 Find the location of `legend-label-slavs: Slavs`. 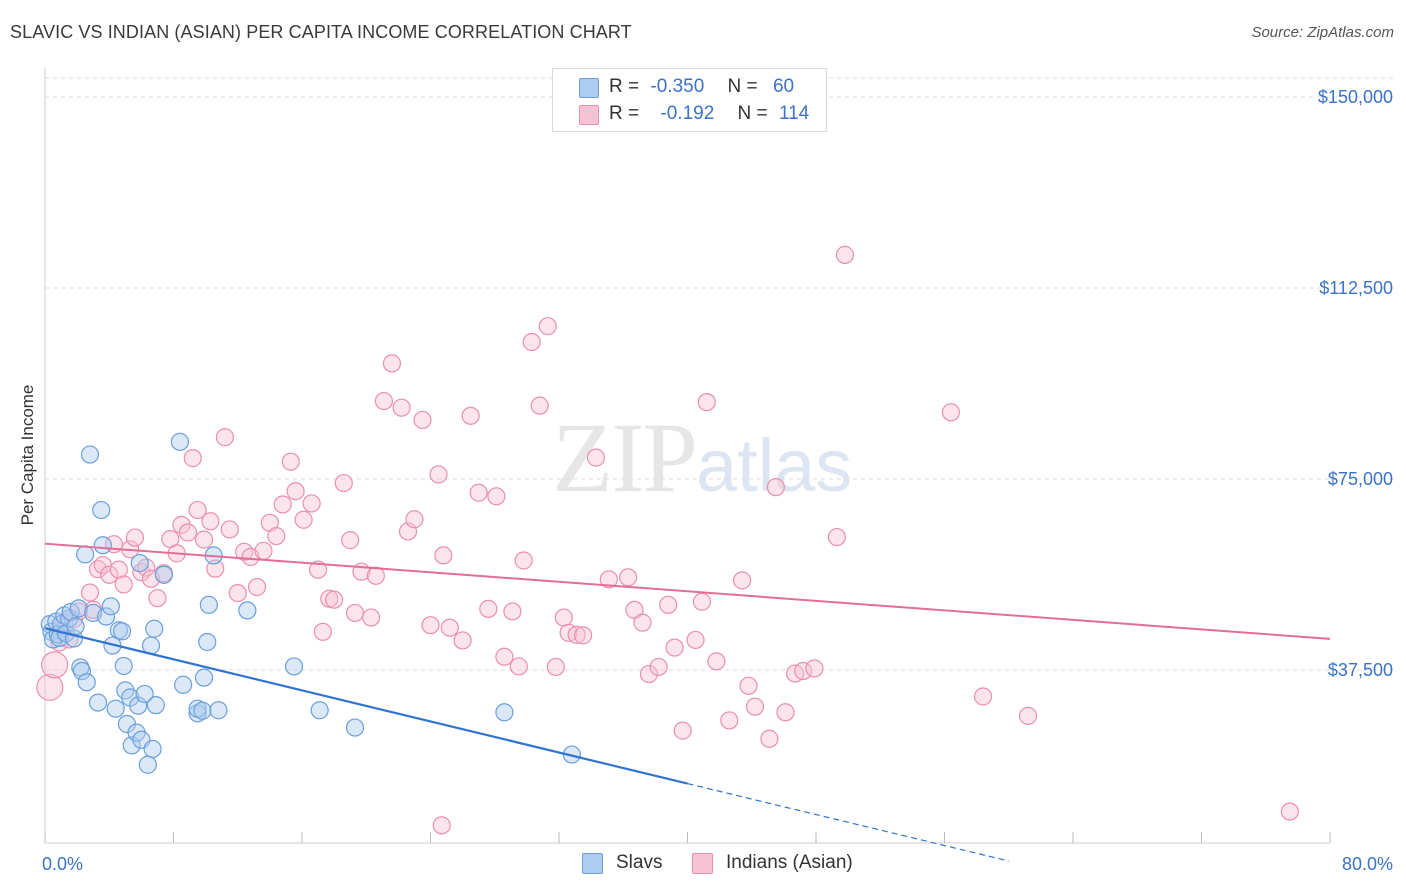

legend-label-slavs: Slavs is located at coordinates (639, 862).